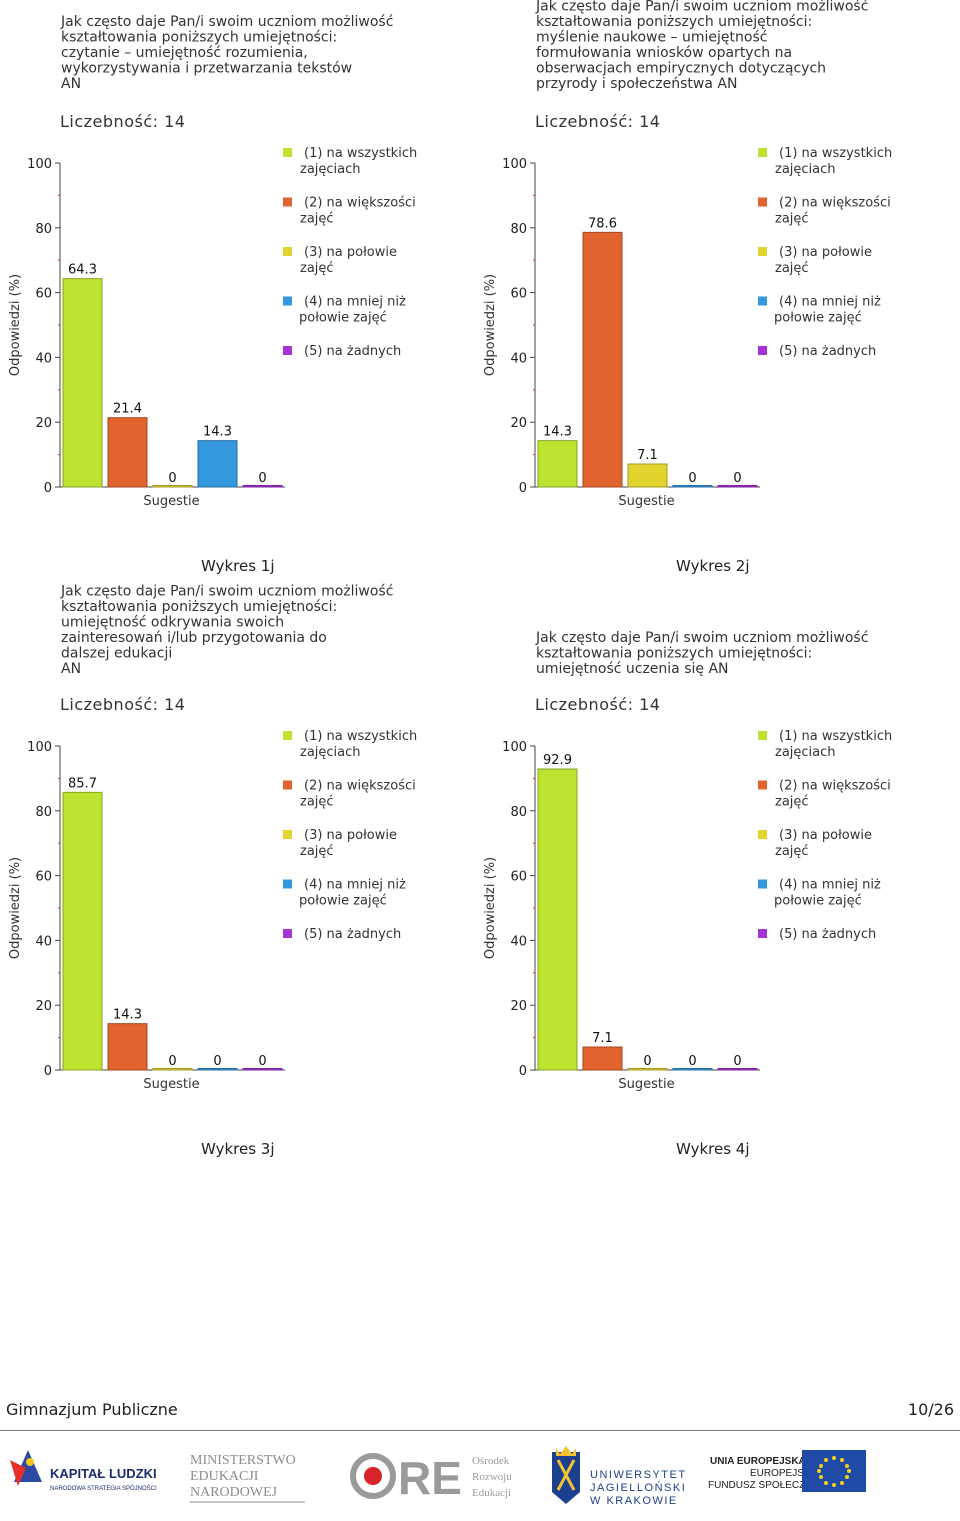 Image resolution: width=960 pixels, height=1521 pixels. I want to click on chart-title-line: myślenie naukowe – umiejętność, so click(651, 38).